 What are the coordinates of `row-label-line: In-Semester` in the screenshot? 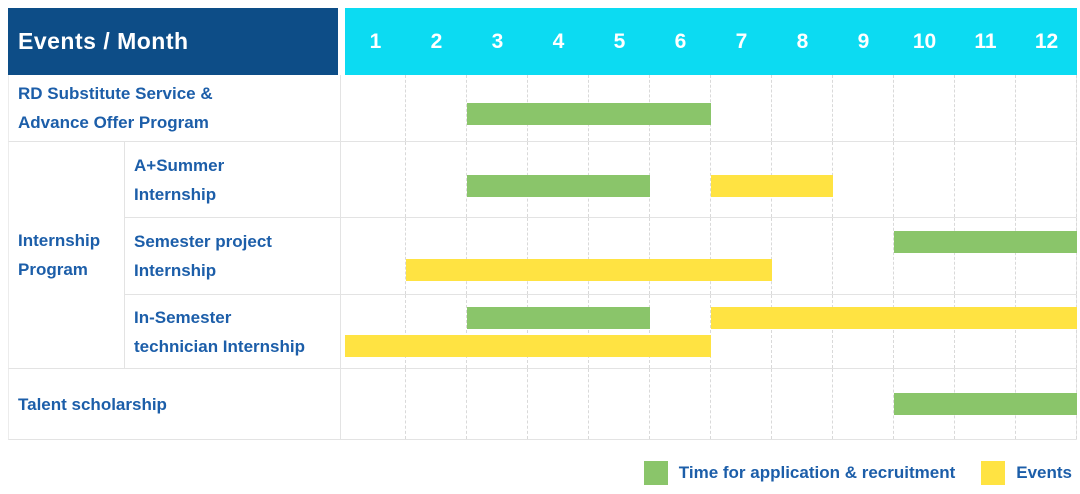 It's located at (183, 317).